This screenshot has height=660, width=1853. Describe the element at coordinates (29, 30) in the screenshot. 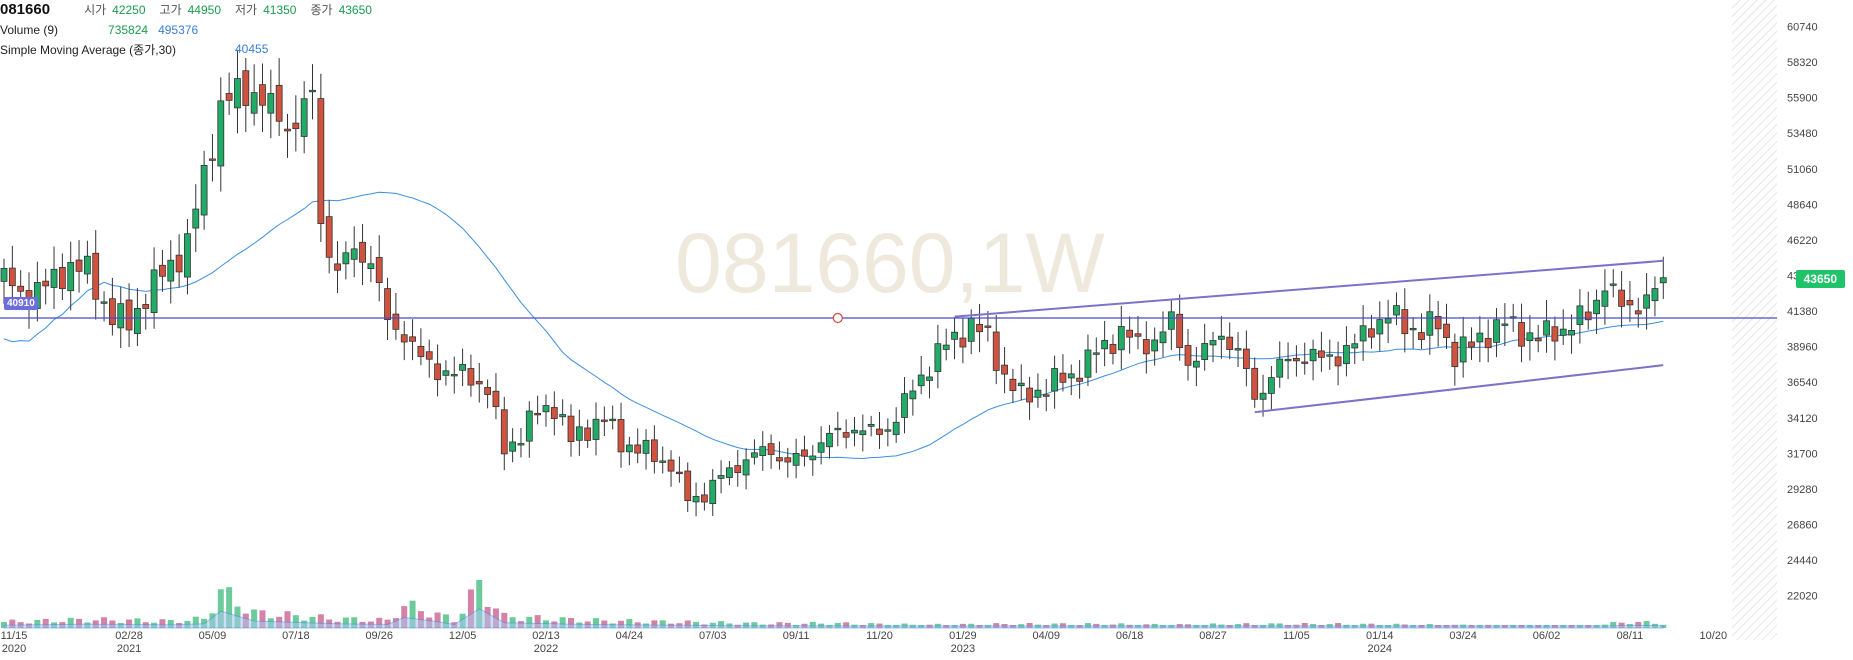

I see `volume-indicator-label: Volume (9)` at that location.